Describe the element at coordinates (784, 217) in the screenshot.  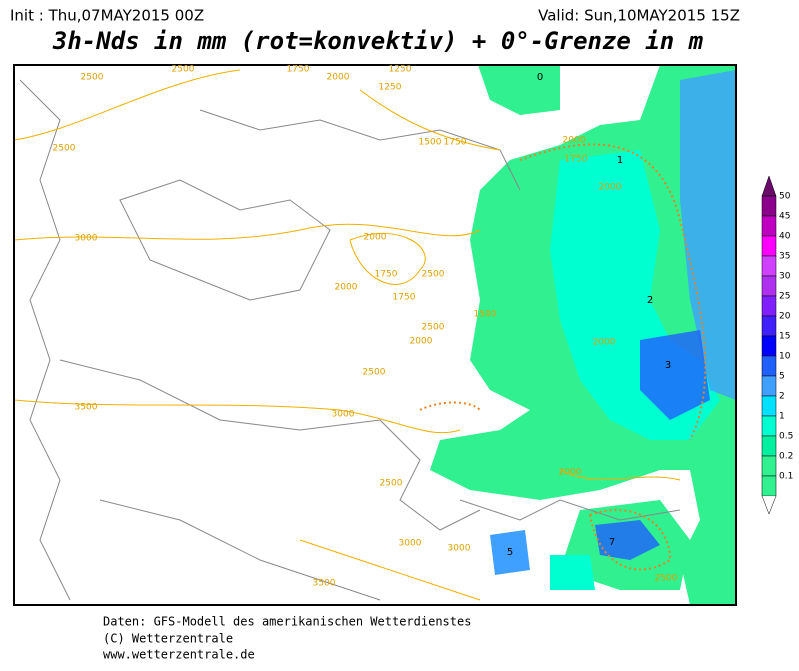
I see `legend-label: 45` at that location.